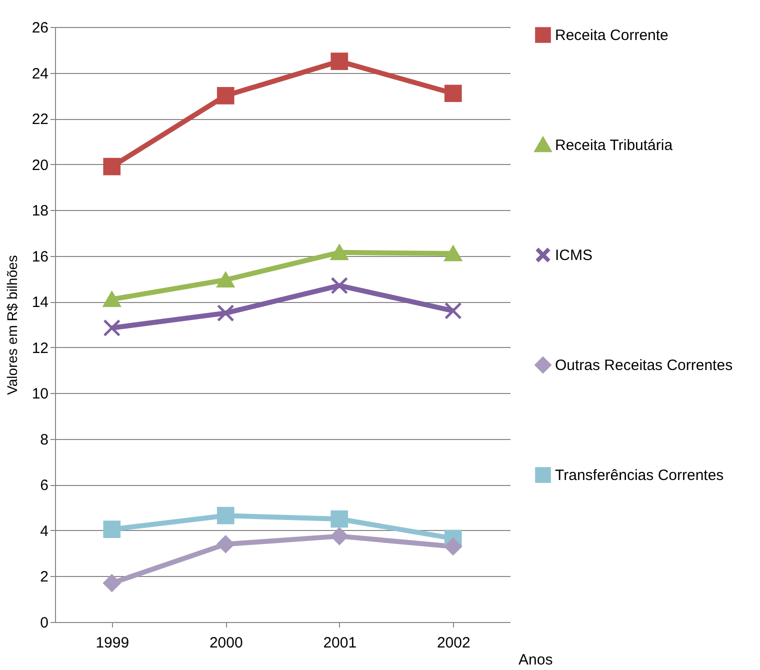 The height and width of the screenshot is (670, 760). I want to click on legend-label: Transferências Correntes, so click(639, 475).